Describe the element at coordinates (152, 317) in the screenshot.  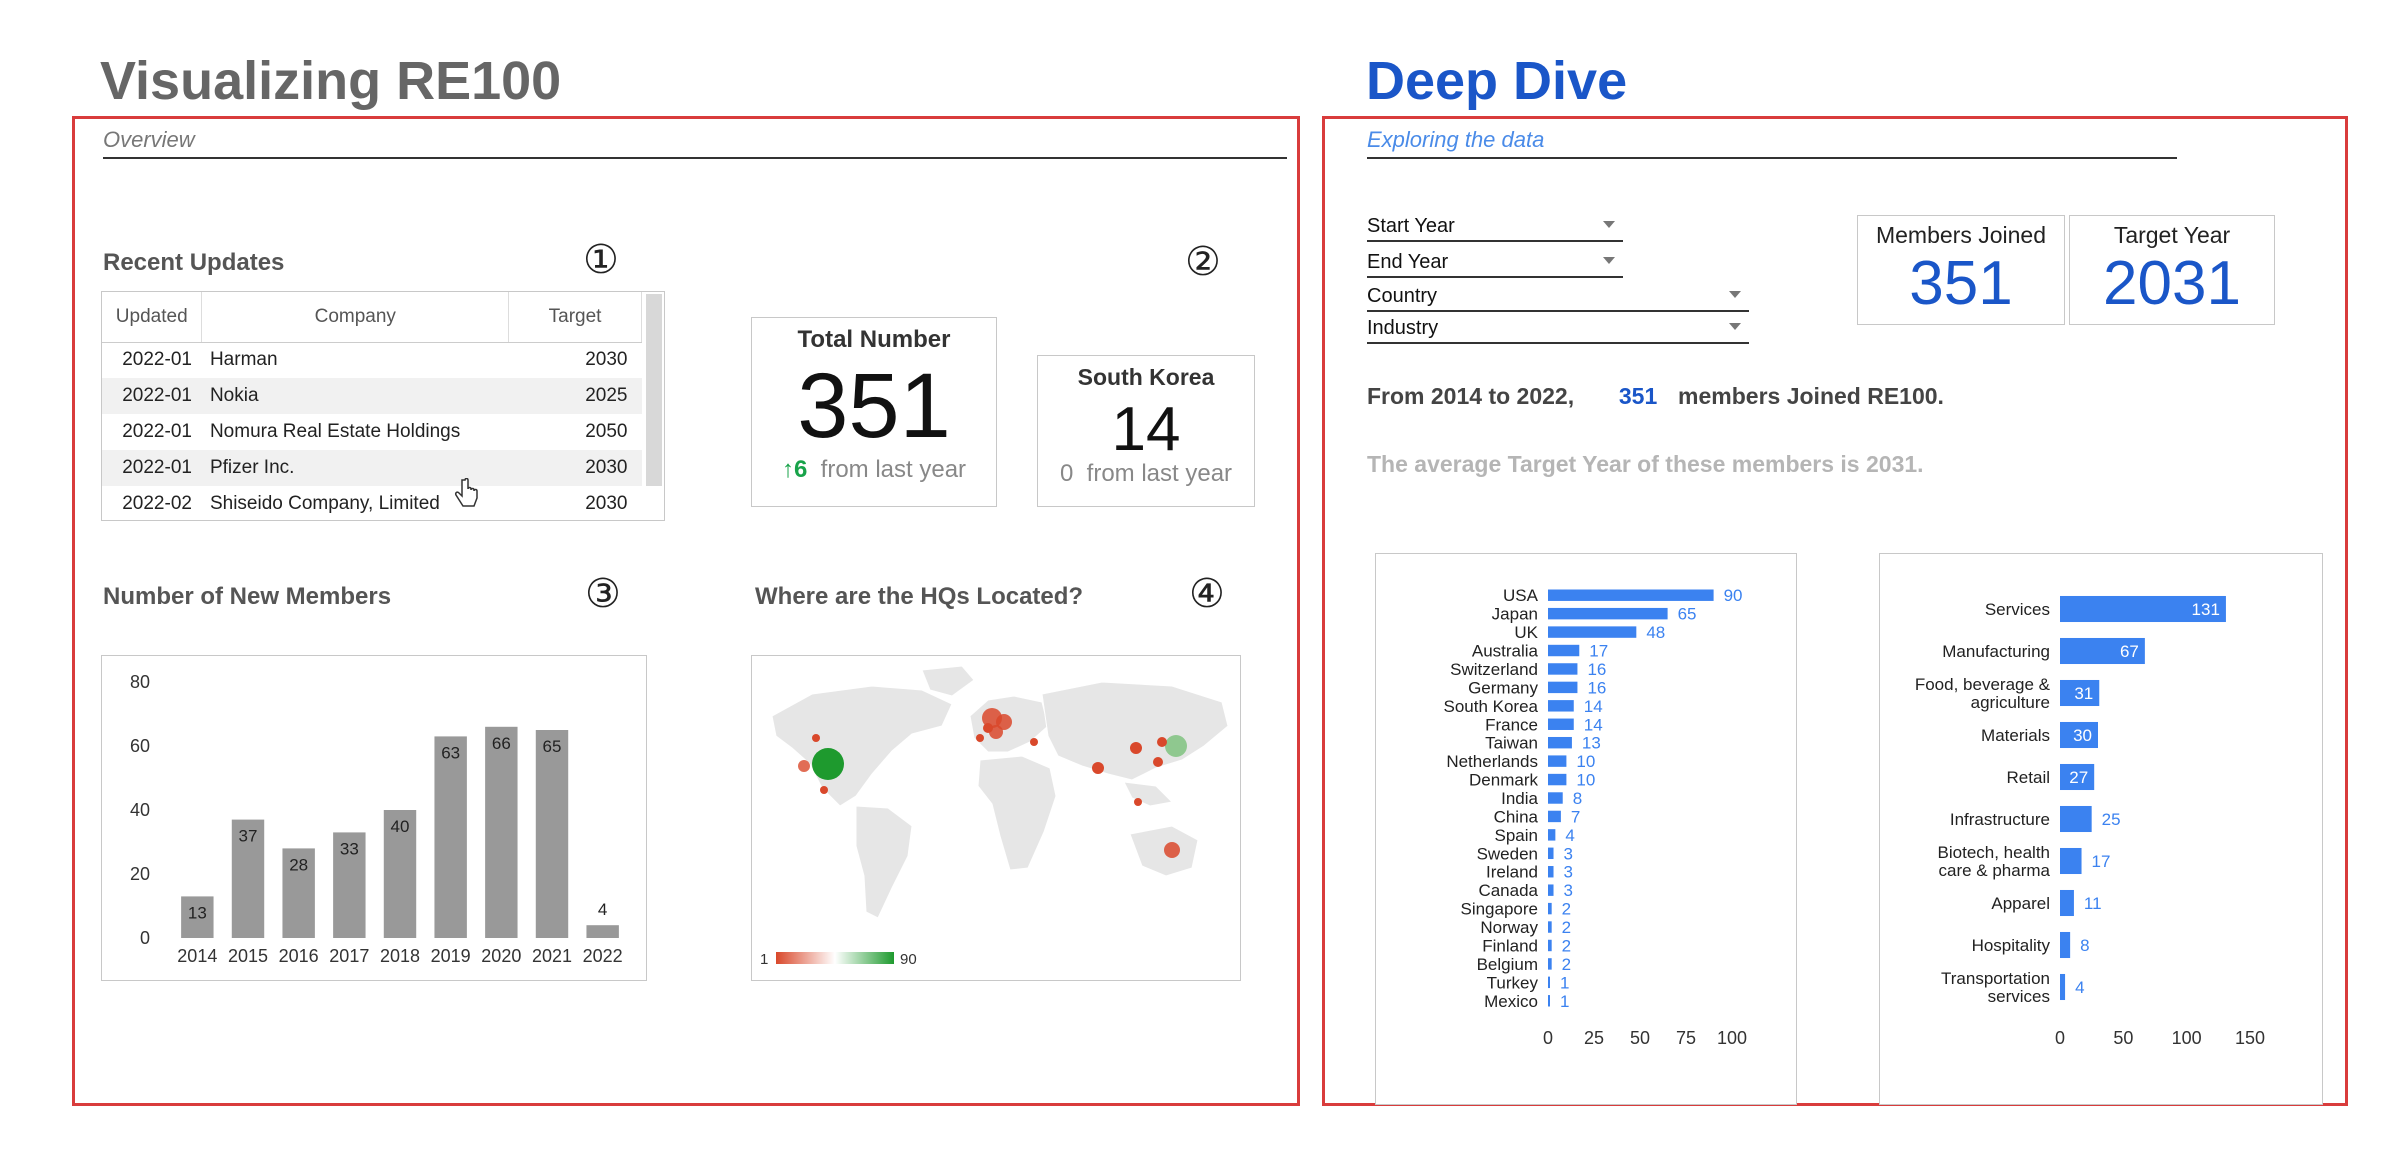
I see `column-header-updated: Updated` at that location.